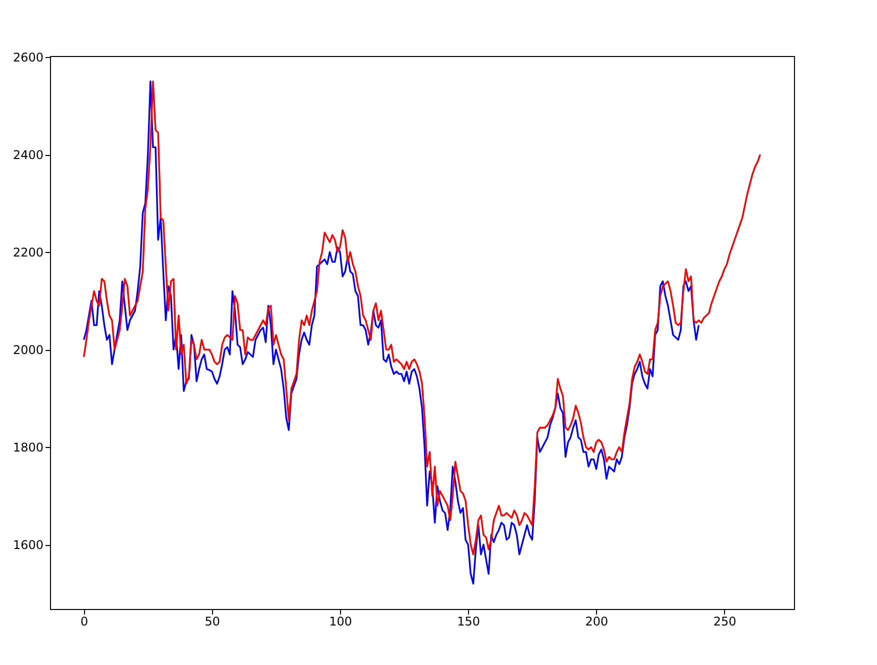  I want to click on x-tick-label: 150, so click(468, 621).